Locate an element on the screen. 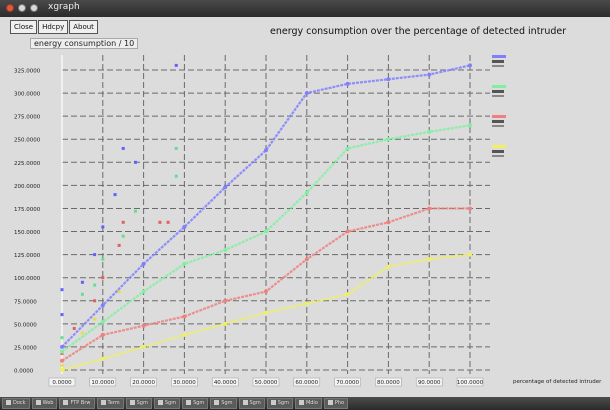 This screenshot has height=410, width=610. about-button: About is located at coordinates (83, 27).